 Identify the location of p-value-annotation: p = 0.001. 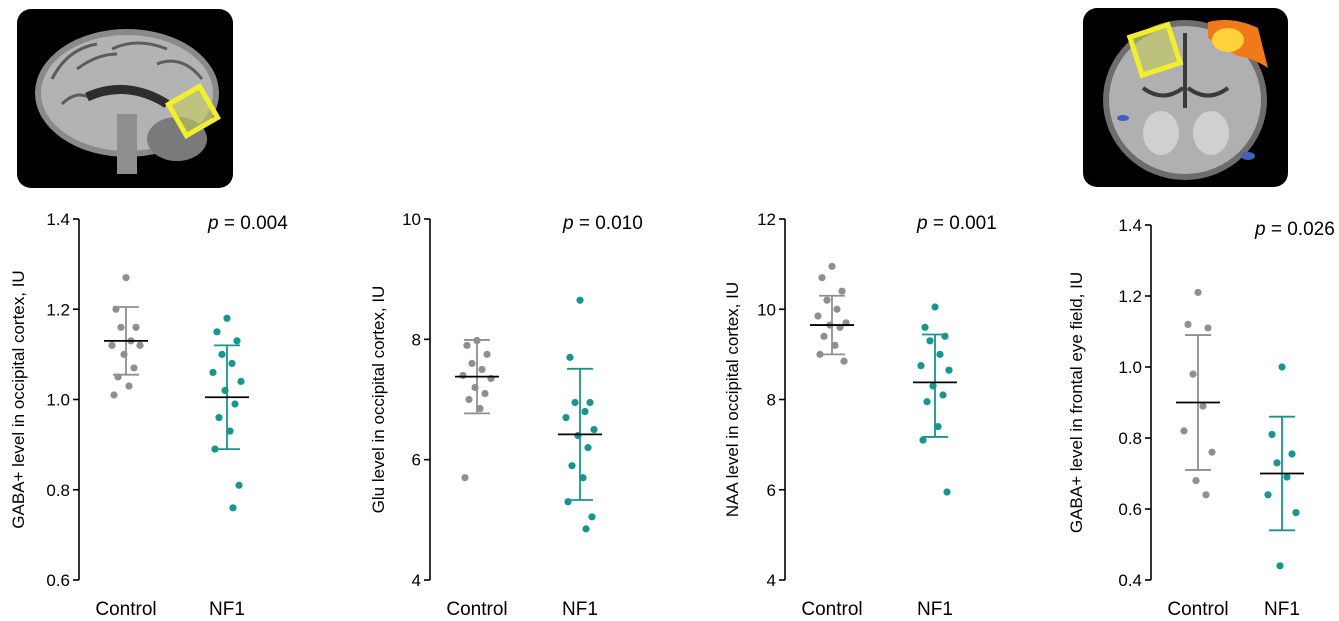
(956, 223).